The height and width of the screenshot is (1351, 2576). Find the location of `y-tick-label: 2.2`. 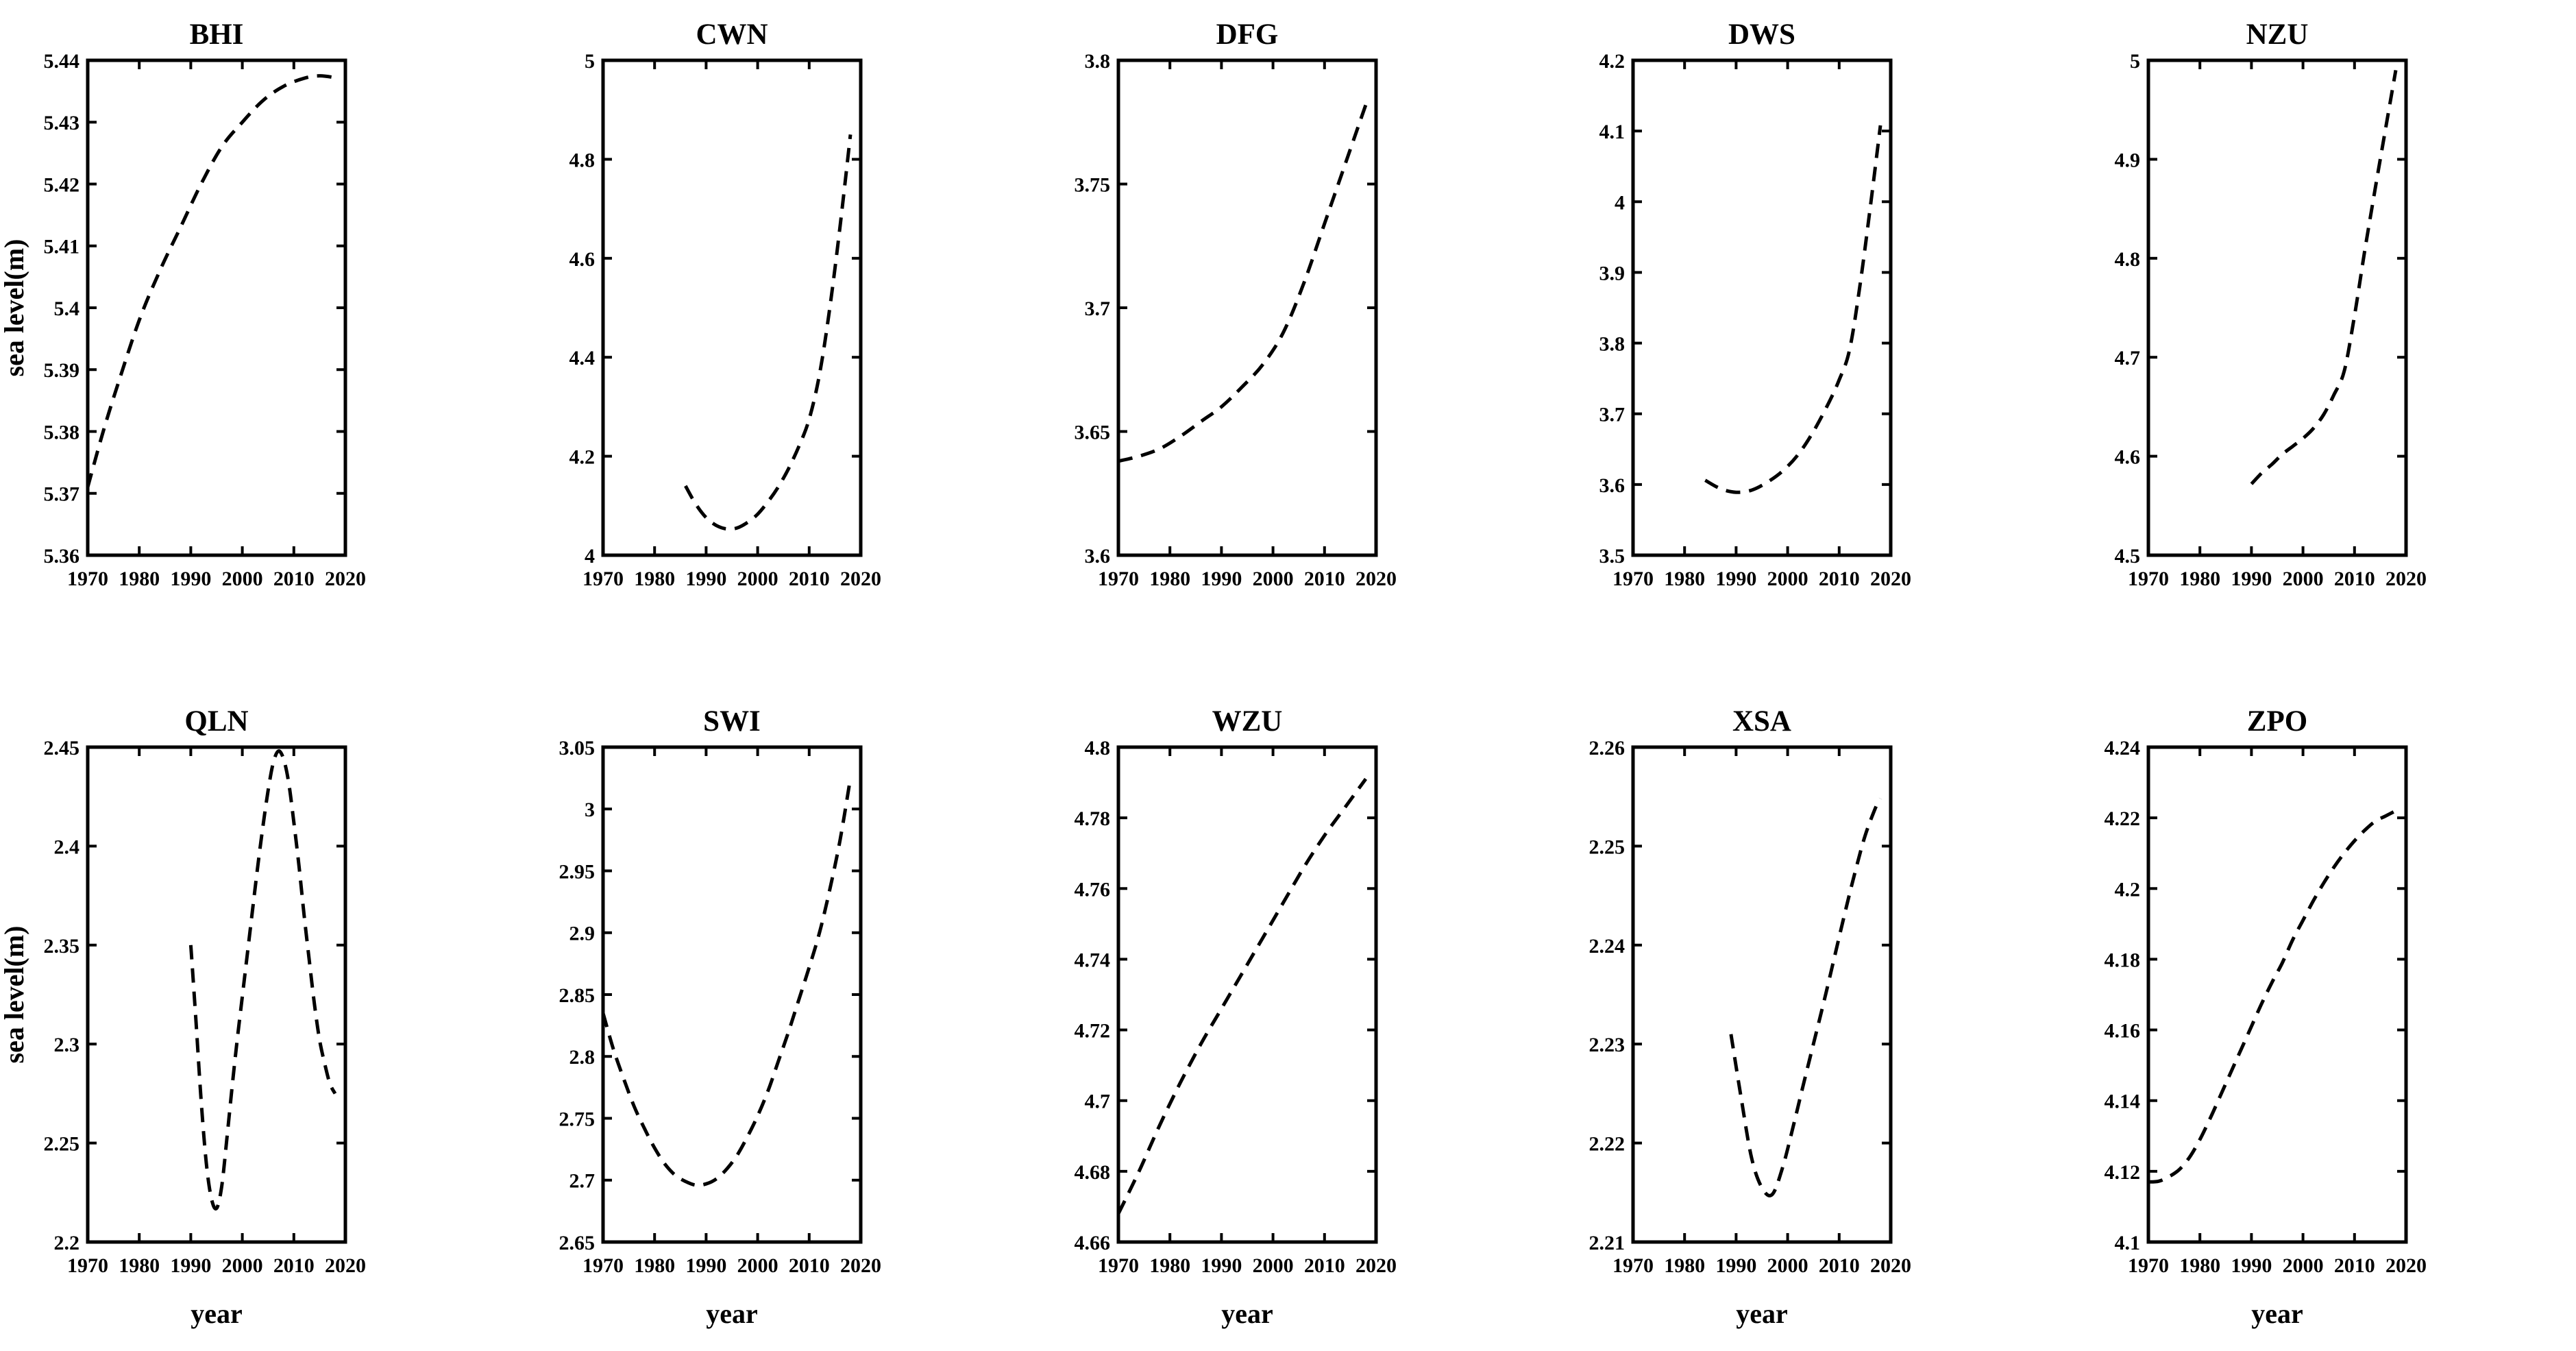

y-tick-label: 2.2 is located at coordinates (67, 1242).